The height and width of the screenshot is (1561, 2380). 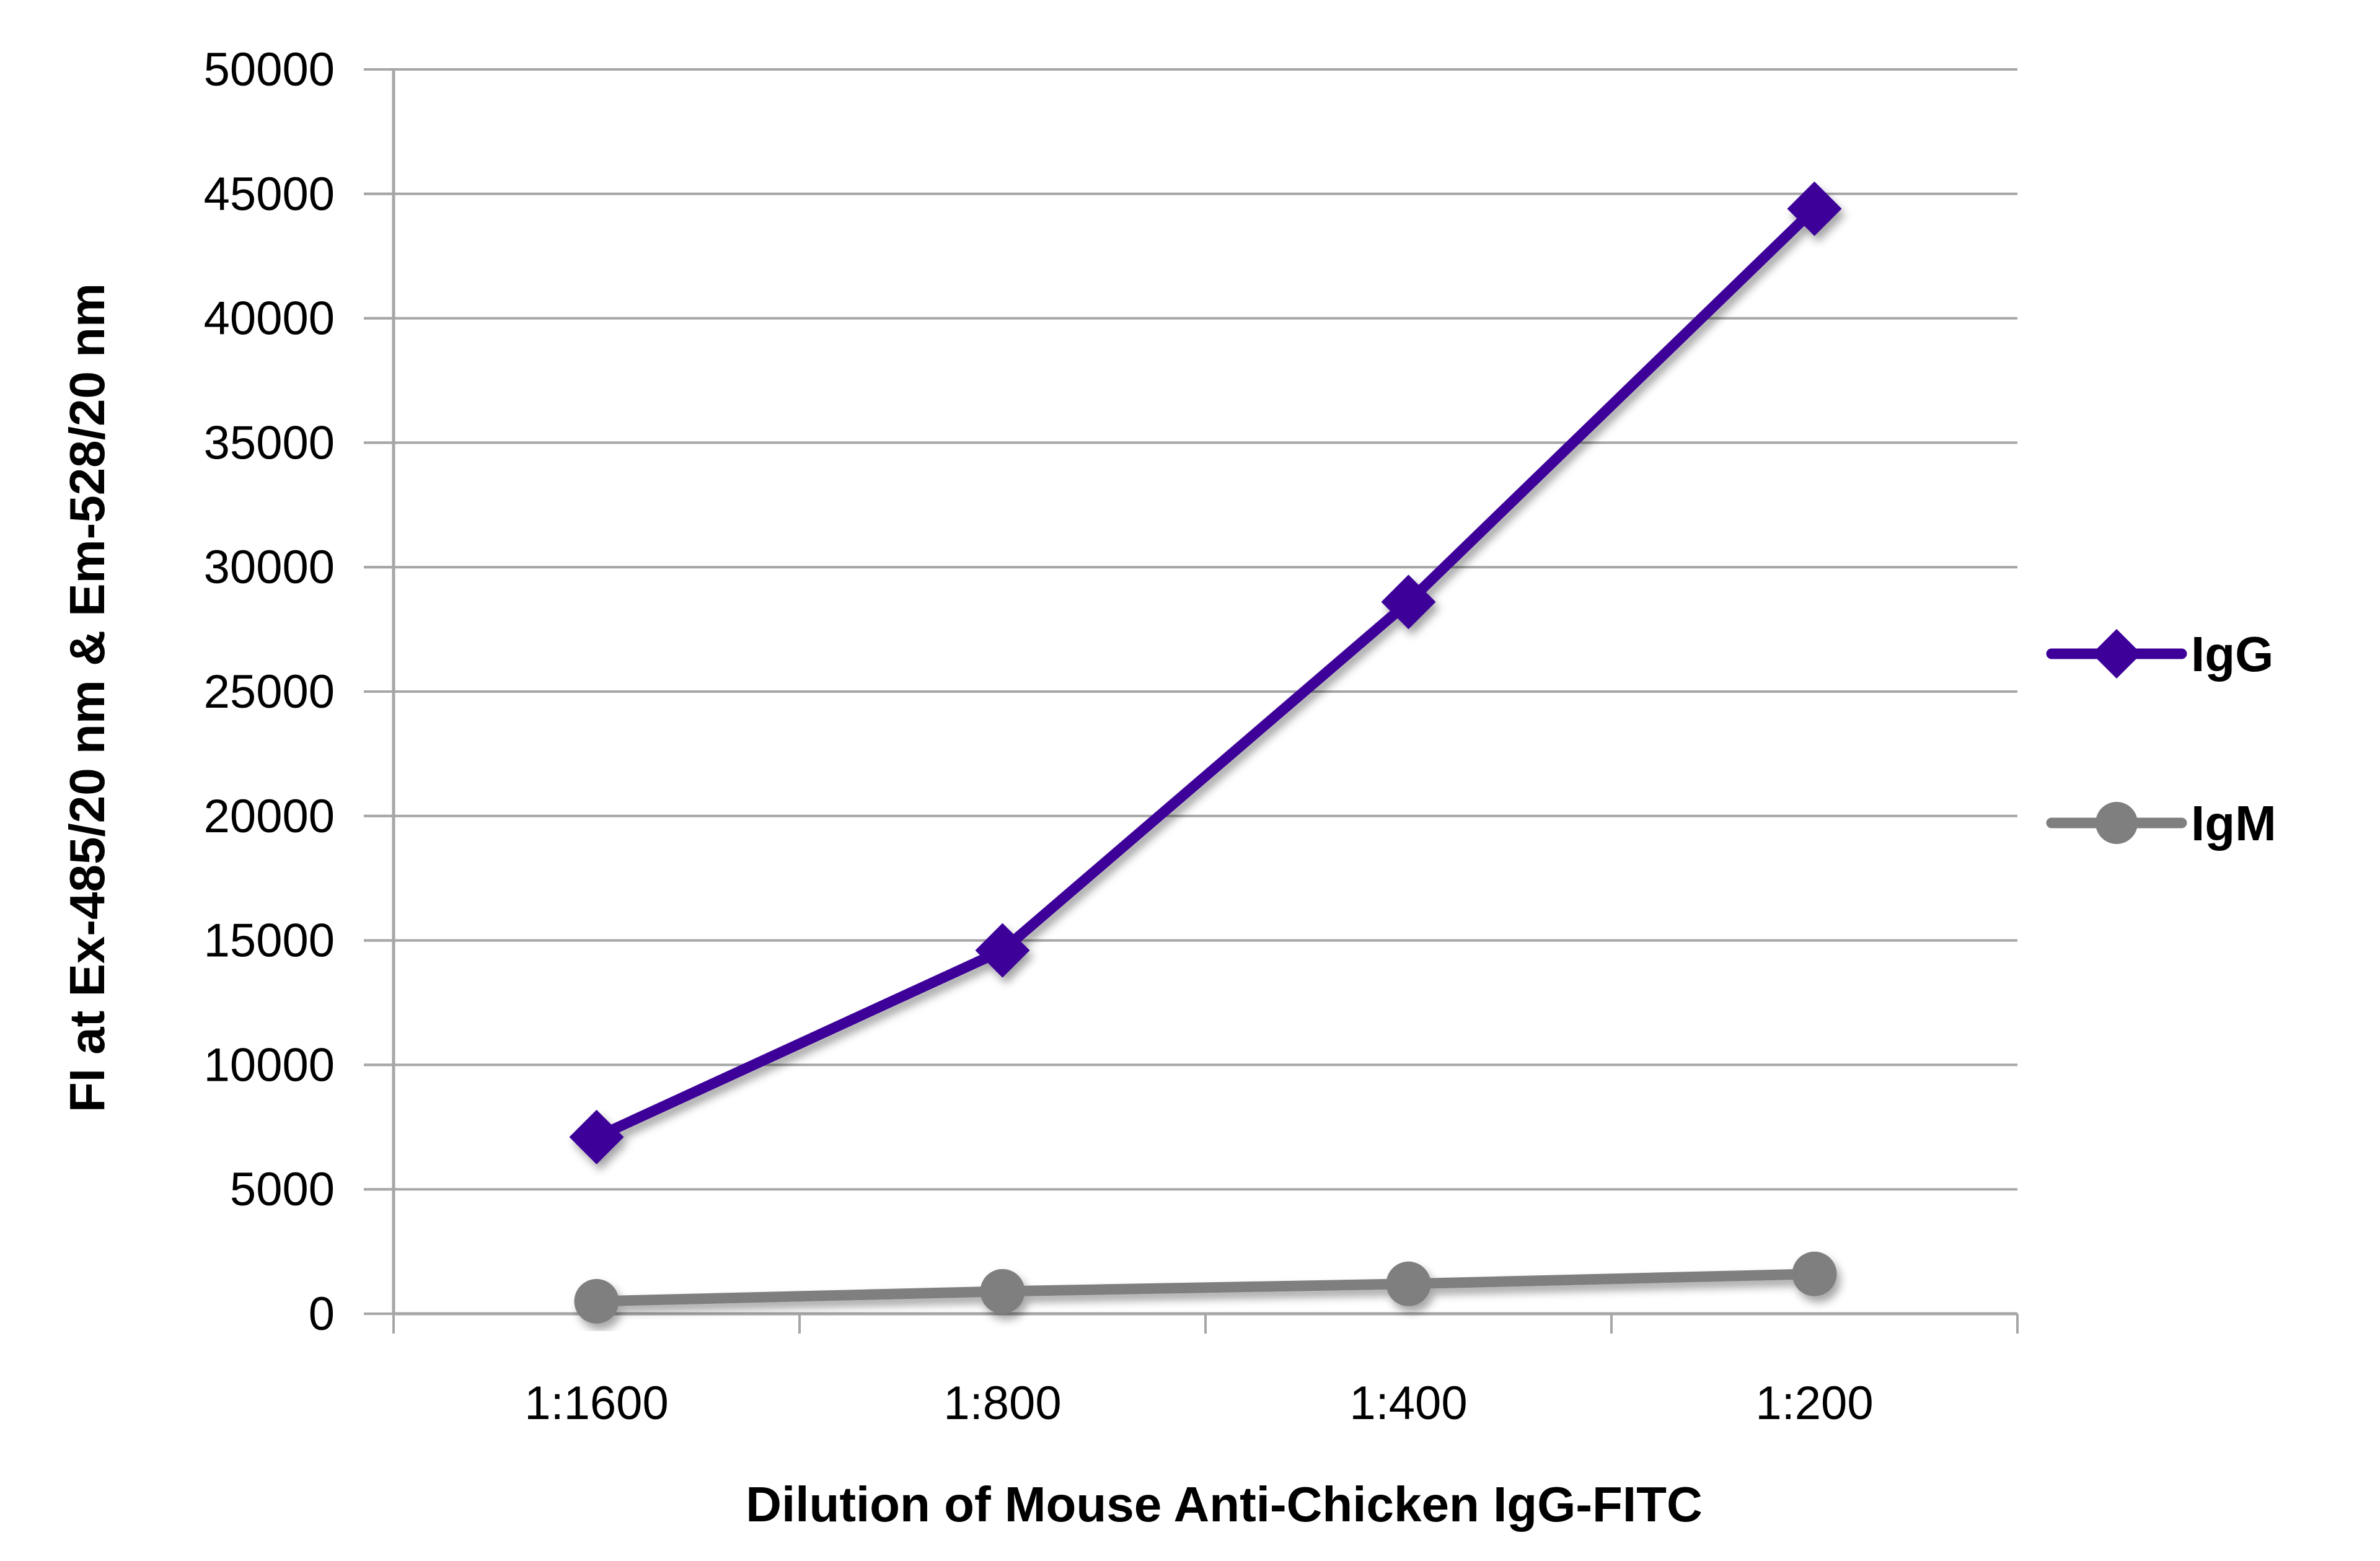 What do you see at coordinates (269, 567) in the screenshot?
I see `y-tick-label: 30000` at bounding box center [269, 567].